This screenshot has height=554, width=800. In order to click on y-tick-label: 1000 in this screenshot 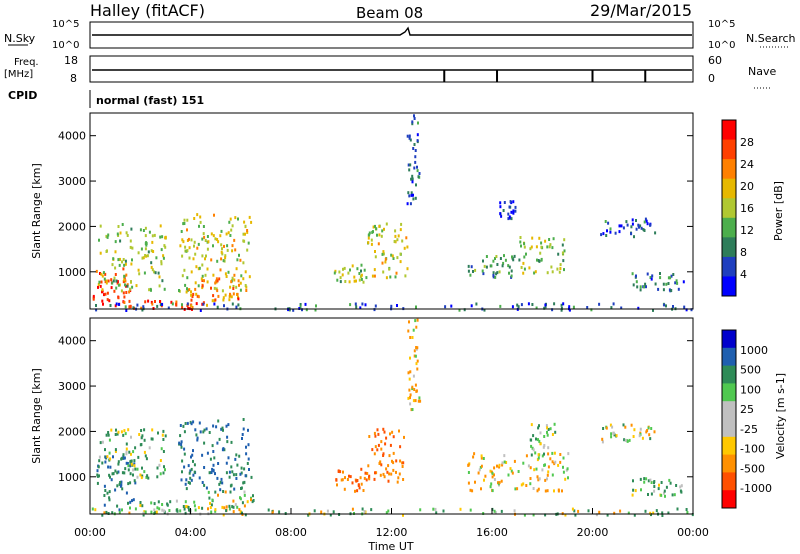, I will do `click(72, 272)`.